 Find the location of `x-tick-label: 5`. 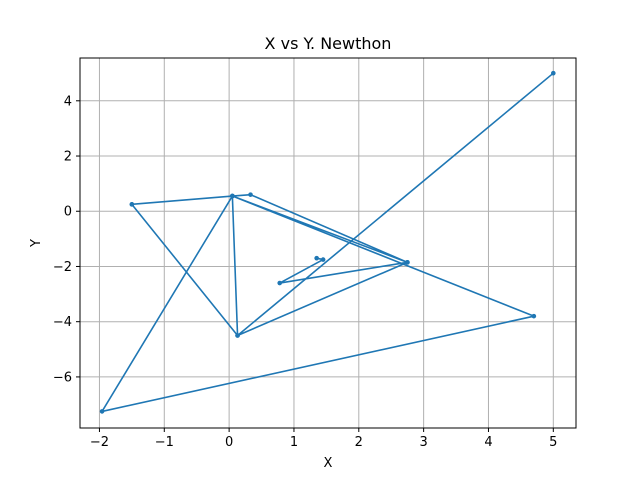

x-tick-label: 5 is located at coordinates (553, 442).